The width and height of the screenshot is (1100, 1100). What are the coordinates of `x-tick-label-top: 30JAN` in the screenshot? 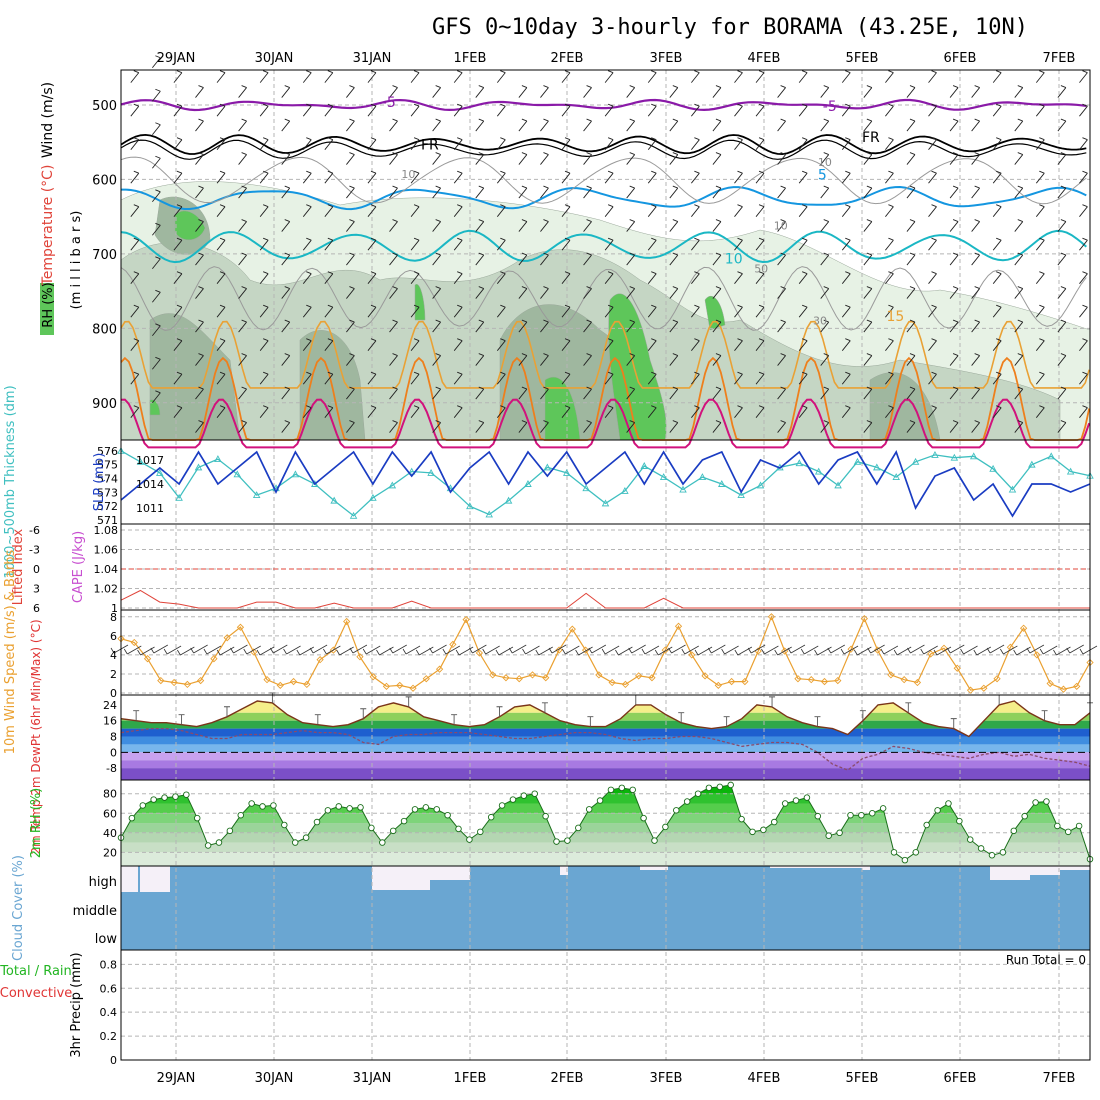 It's located at (274, 58).